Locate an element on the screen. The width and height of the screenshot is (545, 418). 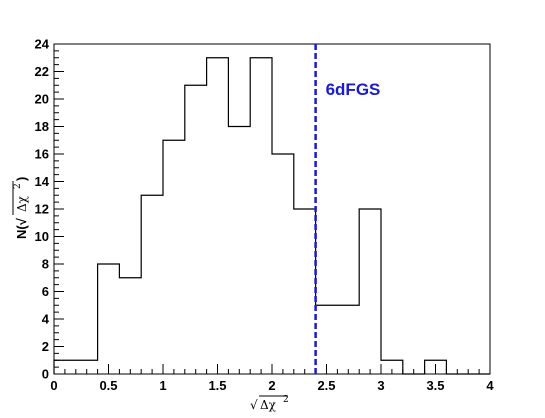
x-tick-label: 1 is located at coordinates (162, 385).